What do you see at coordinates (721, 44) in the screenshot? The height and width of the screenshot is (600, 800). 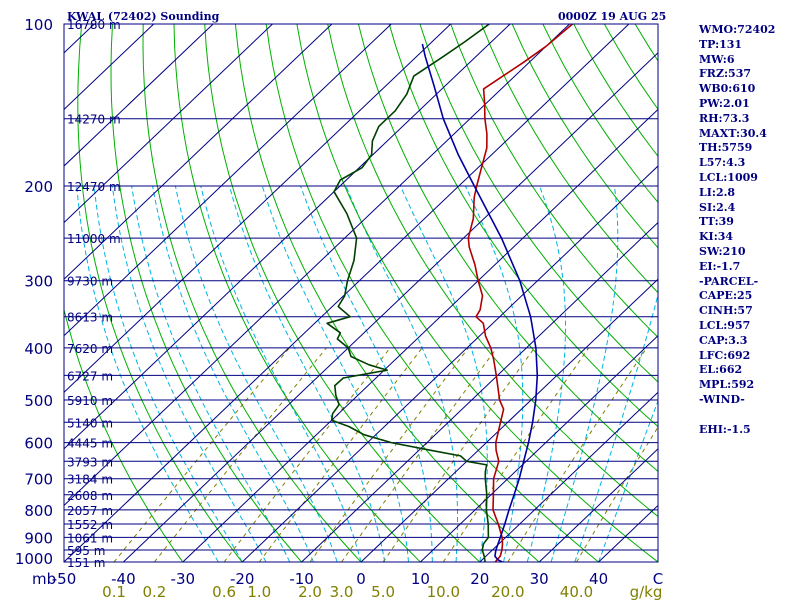 I see `index-item: TP:131` at bounding box center [721, 44].